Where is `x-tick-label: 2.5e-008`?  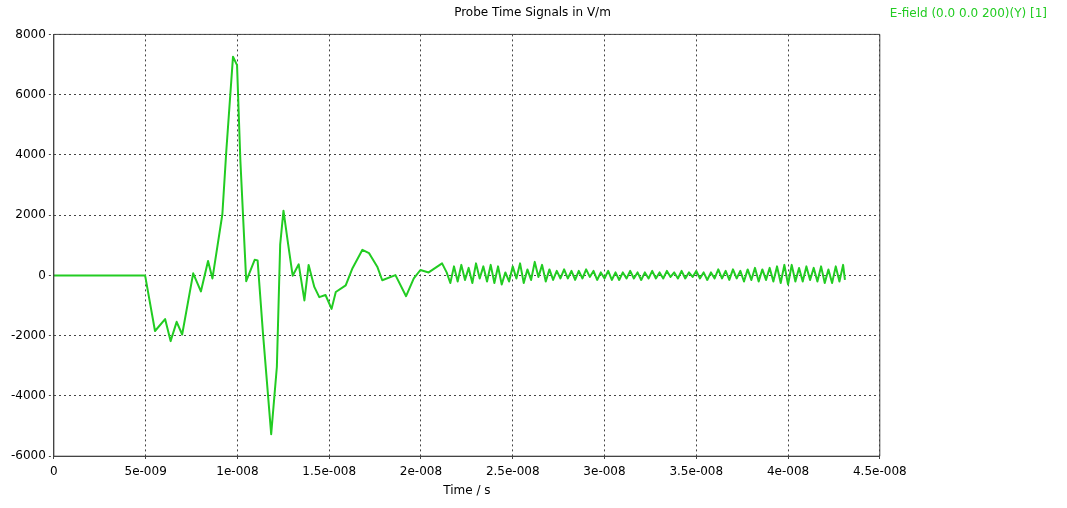 x-tick-label: 2.5e-008 is located at coordinates (512, 470).